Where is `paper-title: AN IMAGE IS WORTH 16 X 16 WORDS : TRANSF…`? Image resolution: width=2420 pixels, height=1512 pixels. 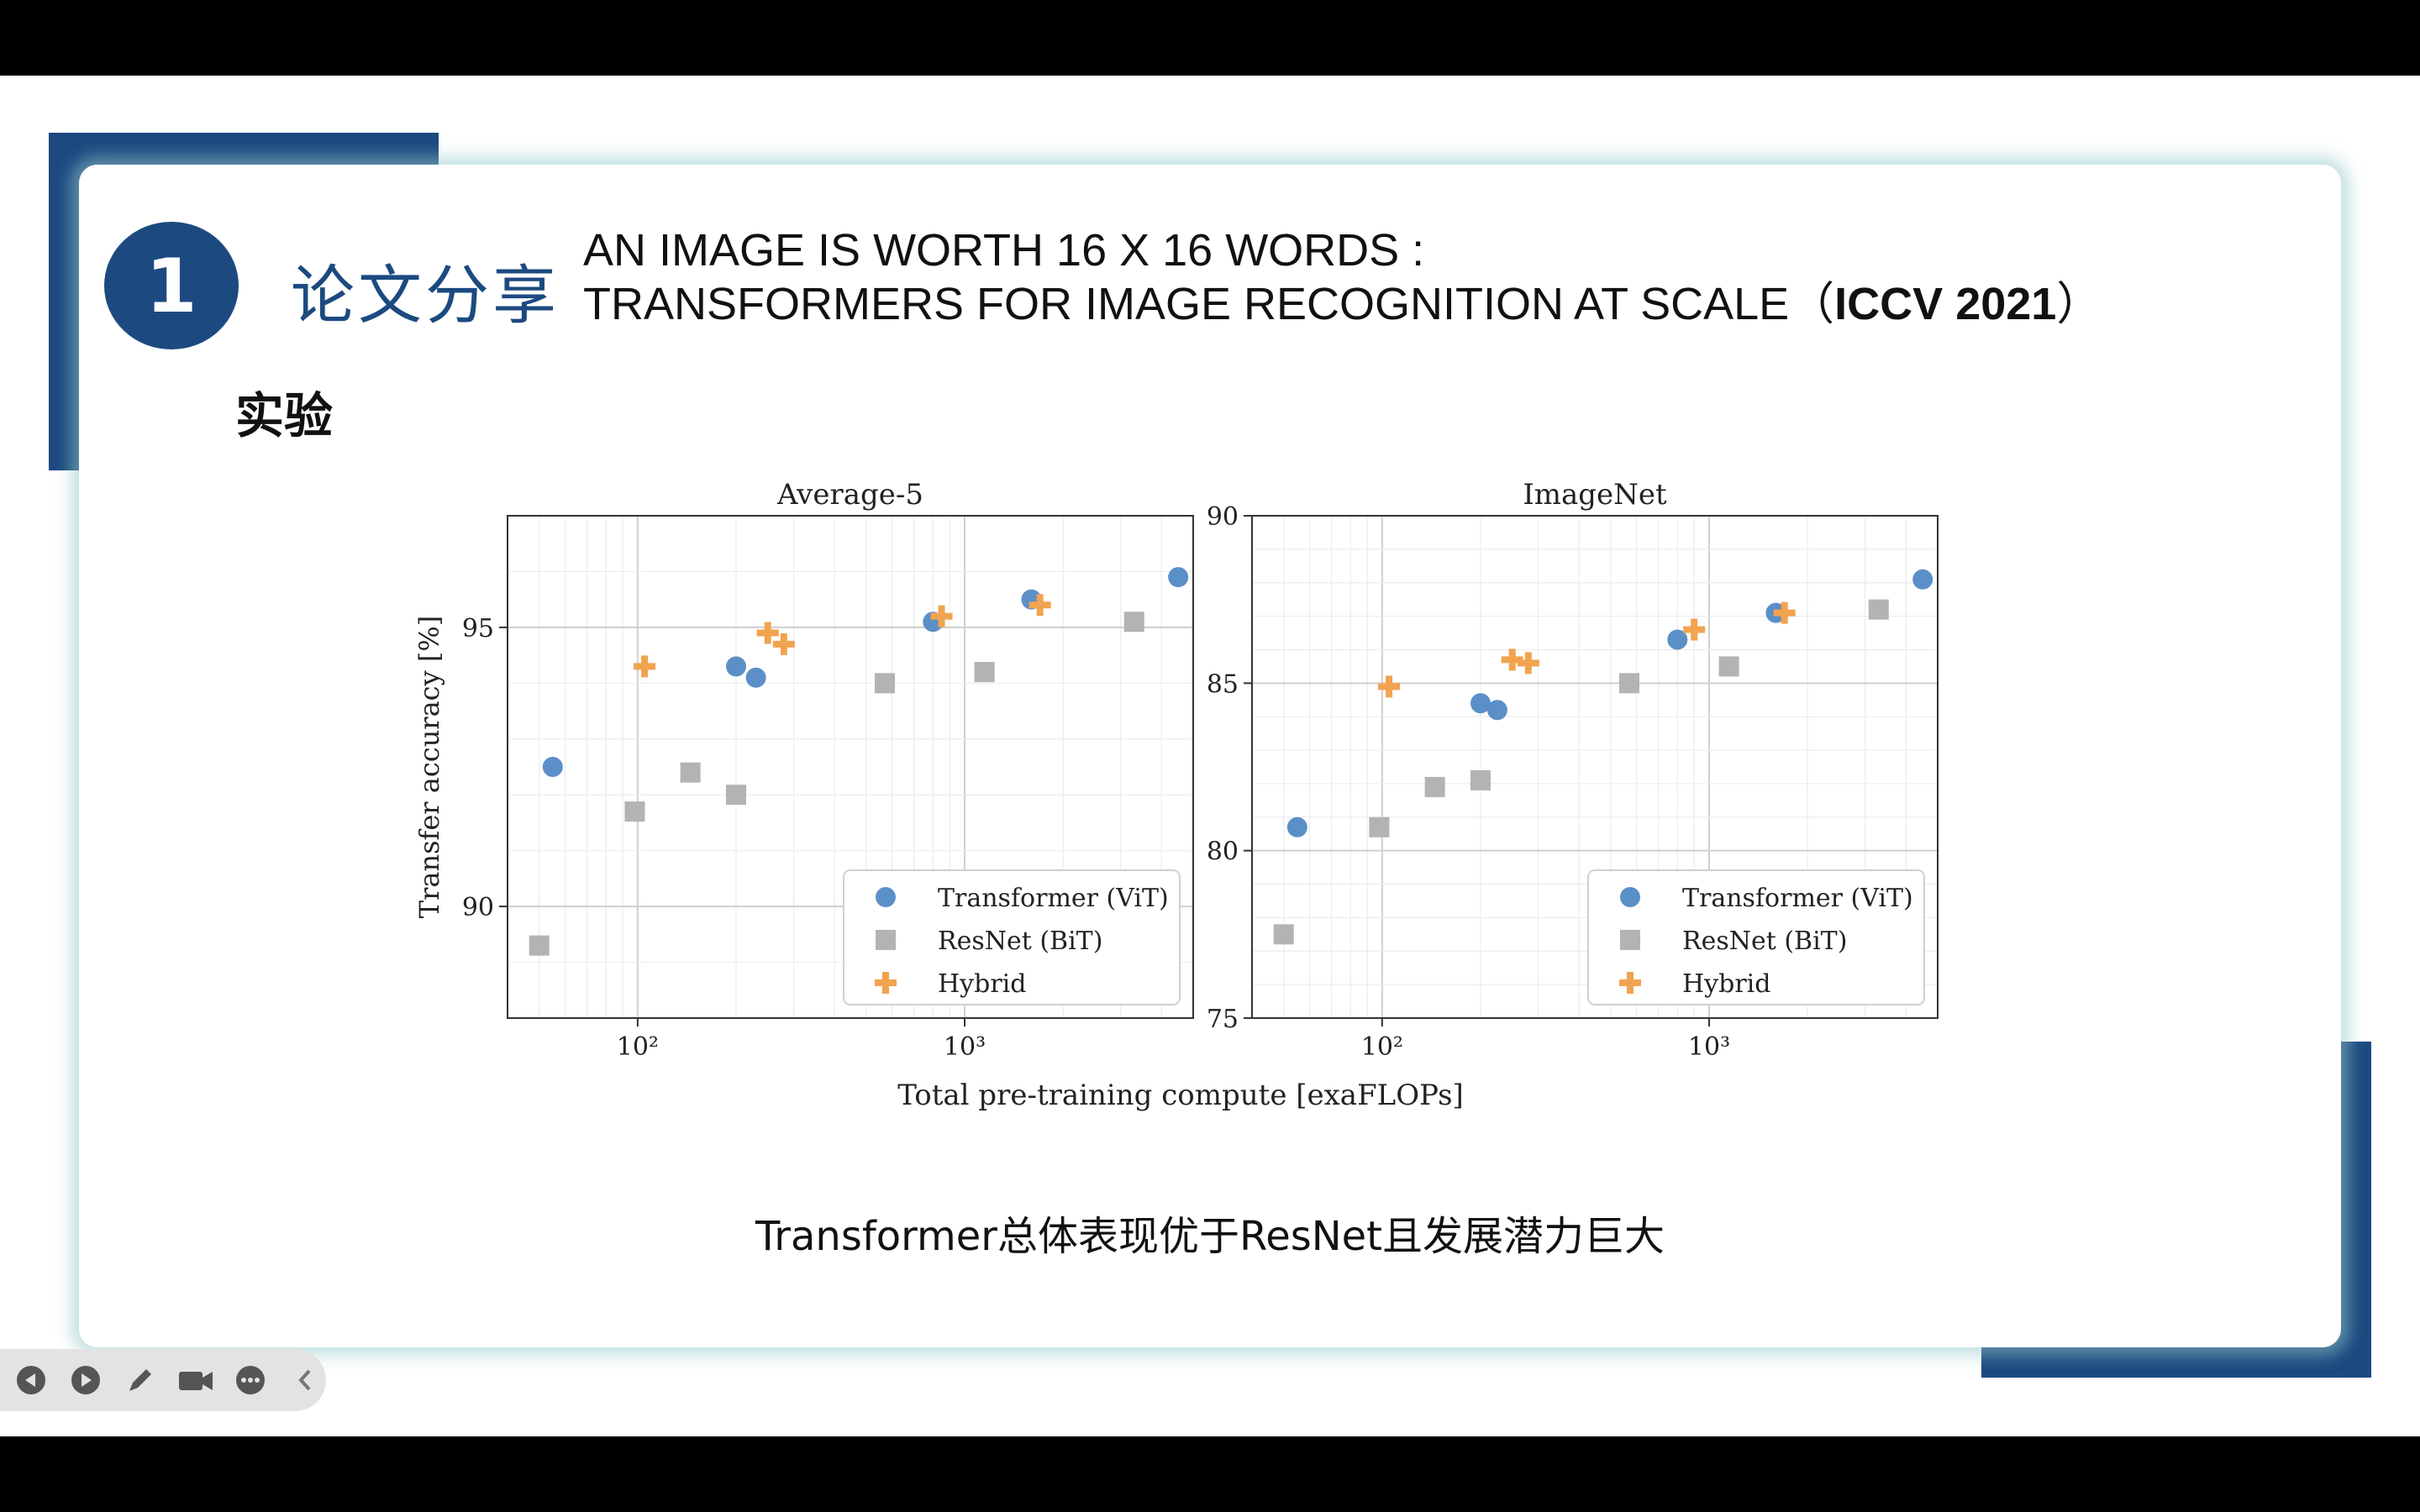
paper-title: AN IMAGE IS WORTH 16 X 16 WORDS : TRANSF… is located at coordinates (1343, 277).